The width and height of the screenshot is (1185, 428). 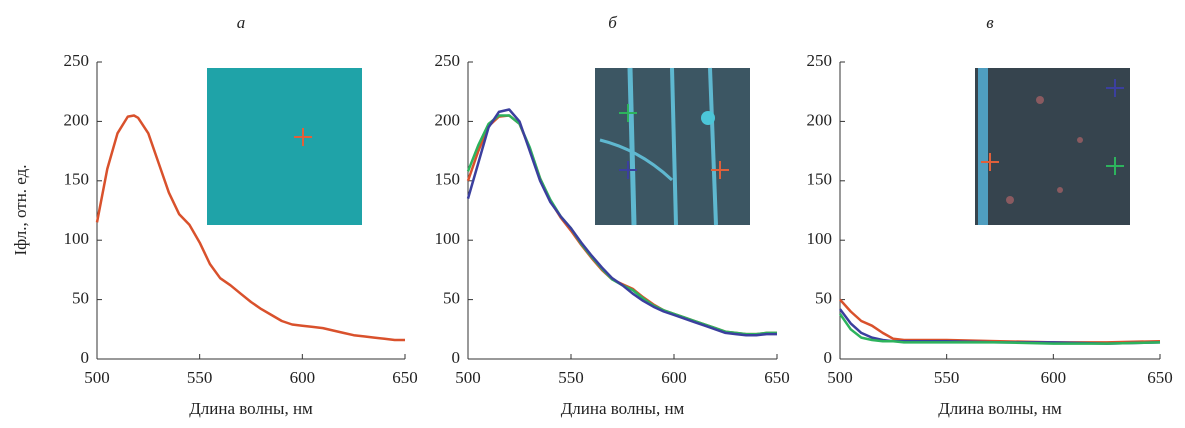 I want to click on inset-b, so click(x=672, y=146).